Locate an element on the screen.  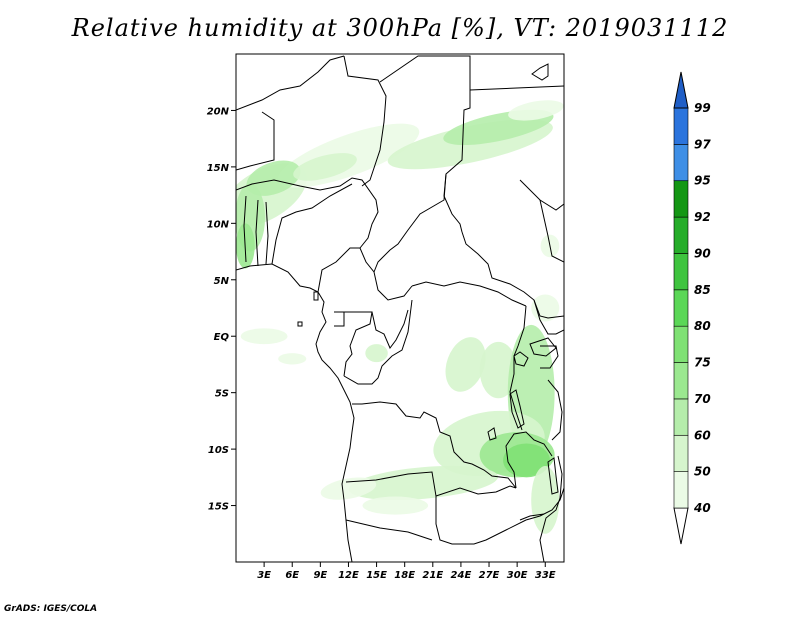
lon-tick-label: 3E is located at coordinates (264, 575).